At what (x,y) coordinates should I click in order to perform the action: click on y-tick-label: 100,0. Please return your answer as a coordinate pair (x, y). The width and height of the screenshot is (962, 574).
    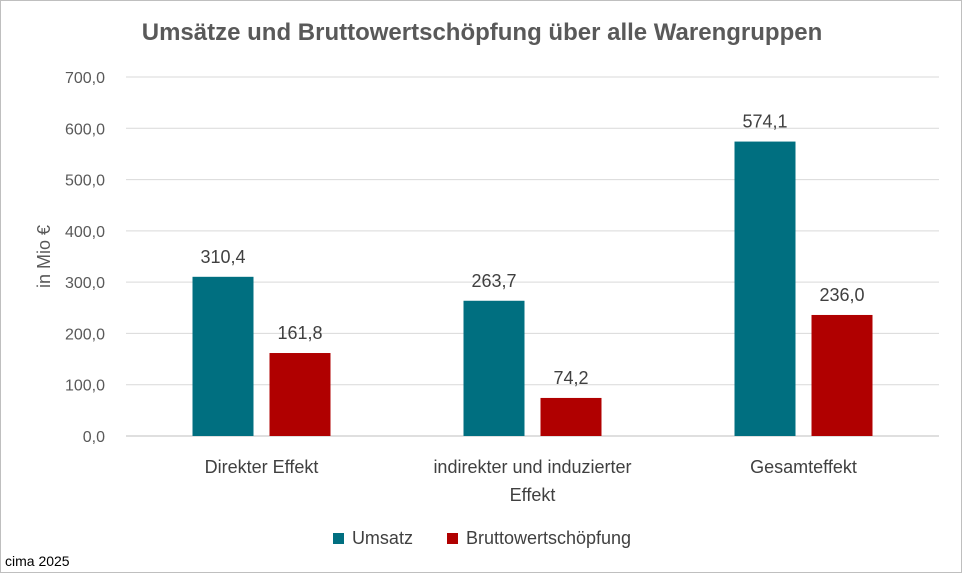
    Looking at the image, I should click on (85, 386).